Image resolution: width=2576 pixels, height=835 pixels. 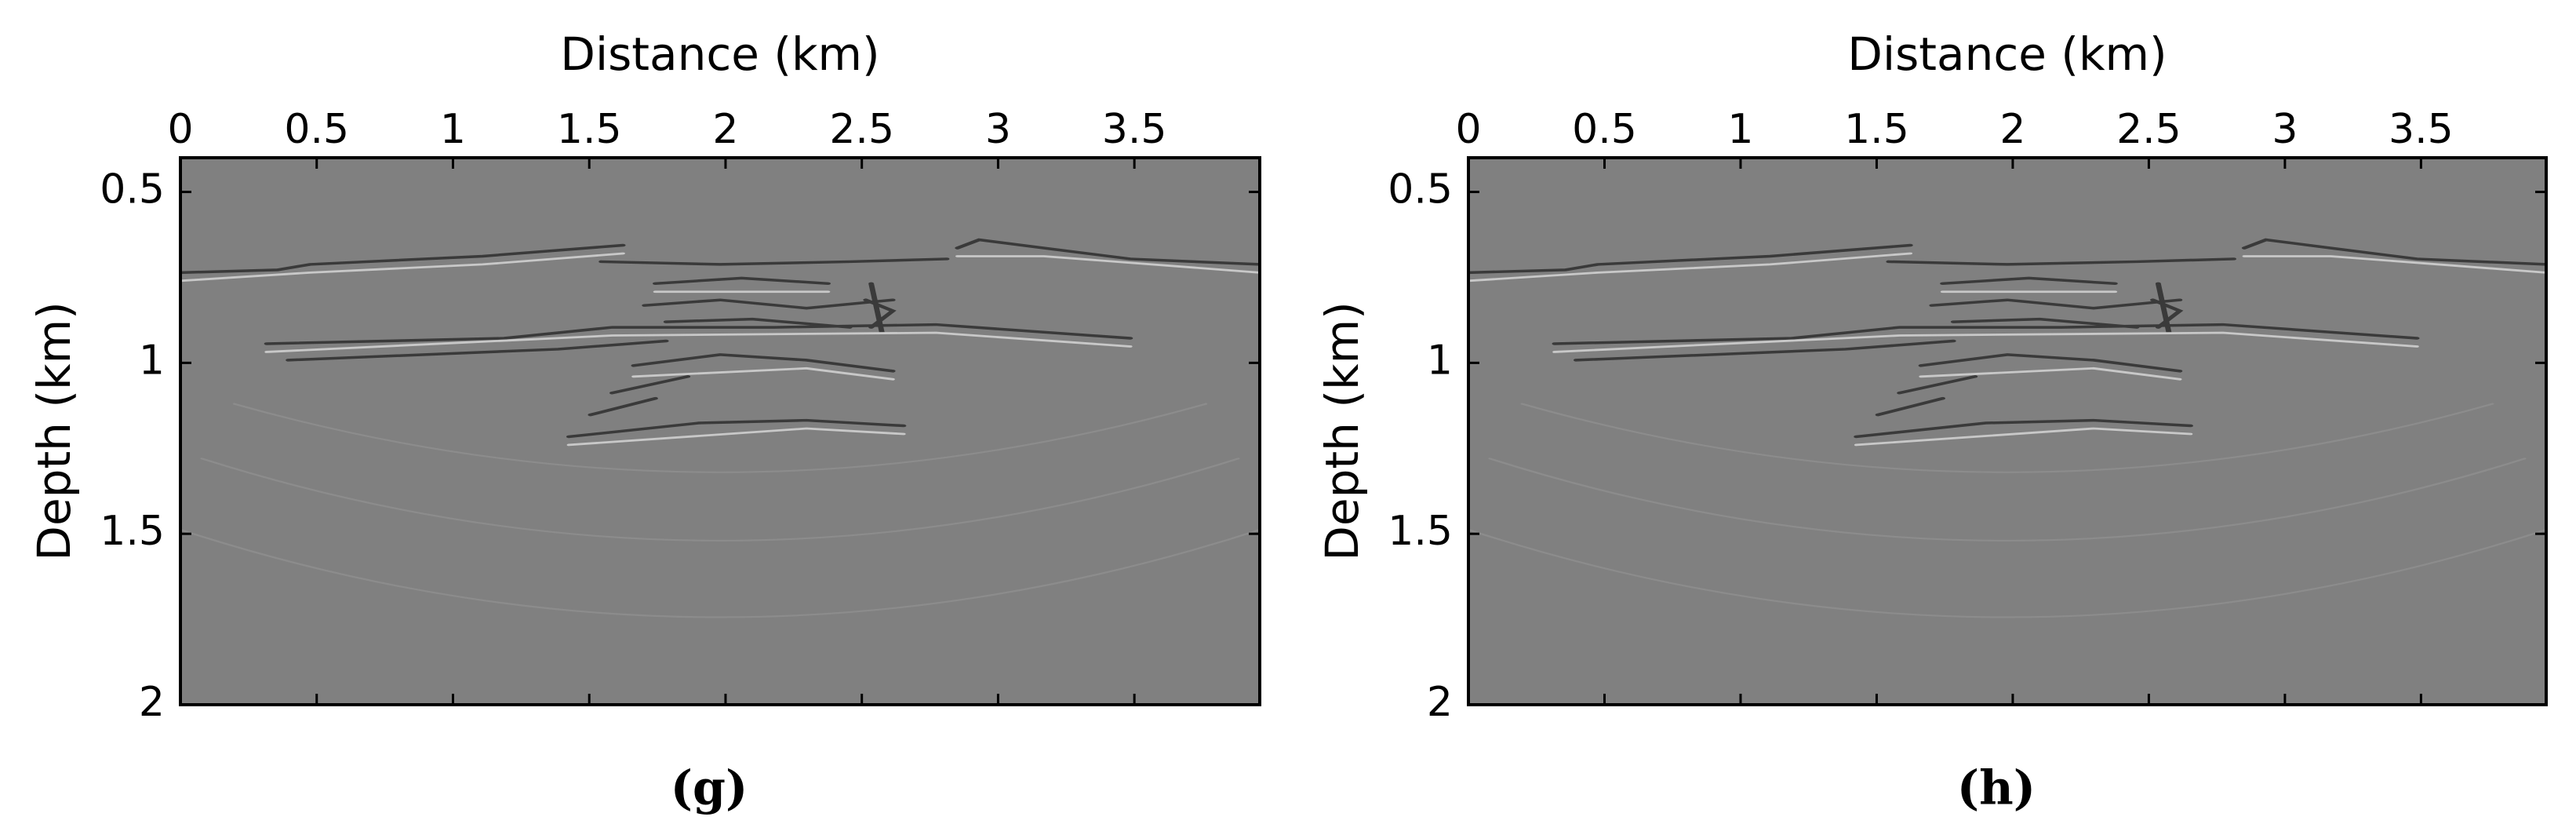 What do you see at coordinates (709, 788) in the screenshot?
I see `caption: (g)` at bounding box center [709, 788].